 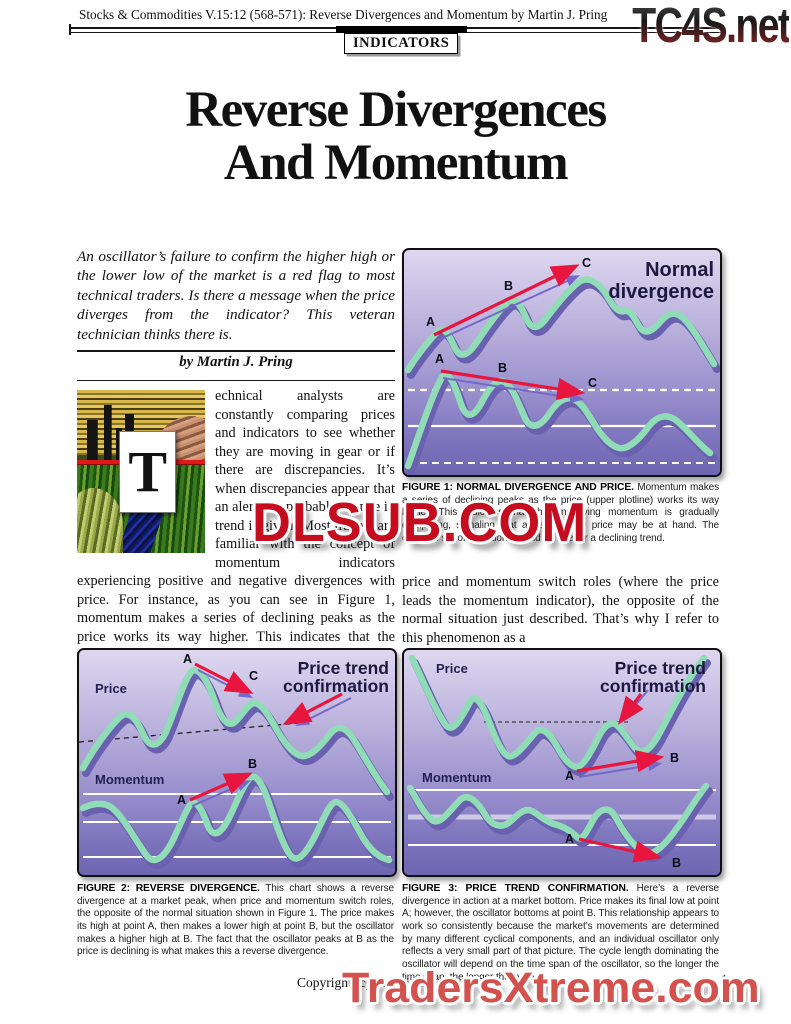 What do you see at coordinates (508, 286) in the screenshot?
I see `fig1-price-point-b: B` at bounding box center [508, 286].